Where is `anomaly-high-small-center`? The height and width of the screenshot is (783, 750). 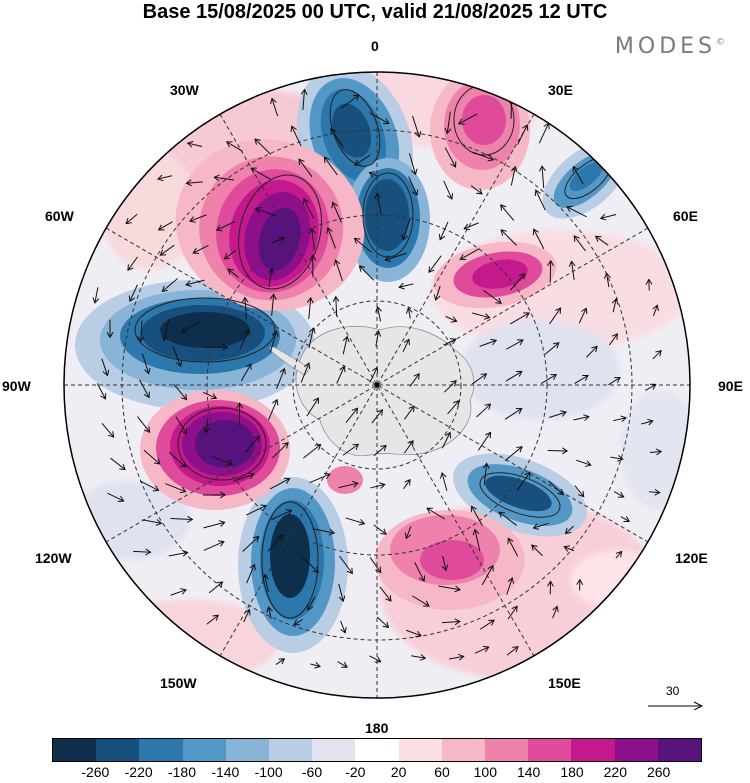
anomaly-high-small-center is located at coordinates (345, 480).